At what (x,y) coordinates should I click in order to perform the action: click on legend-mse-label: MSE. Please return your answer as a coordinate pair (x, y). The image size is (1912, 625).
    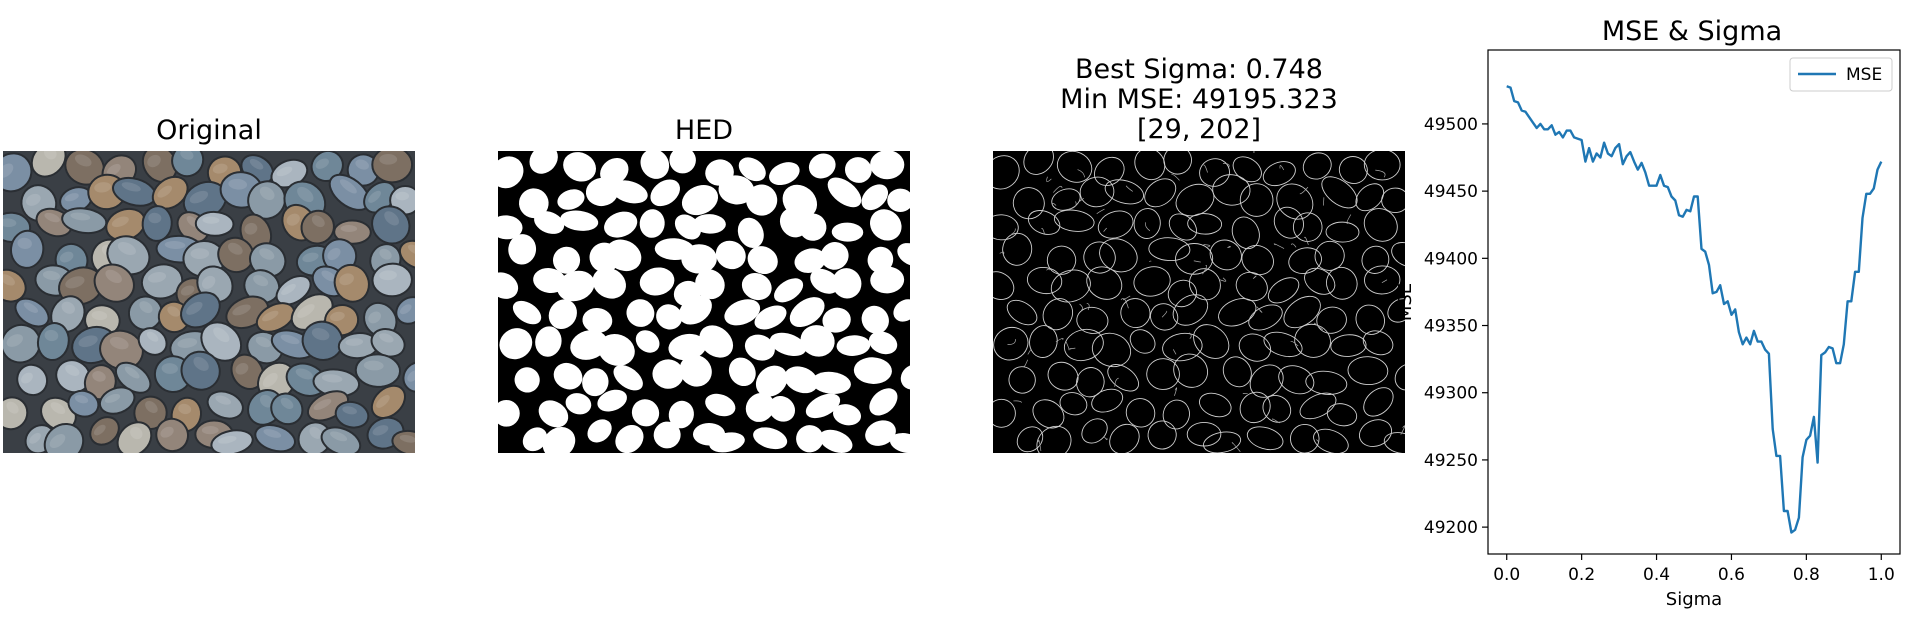
    Looking at the image, I should click on (1864, 75).